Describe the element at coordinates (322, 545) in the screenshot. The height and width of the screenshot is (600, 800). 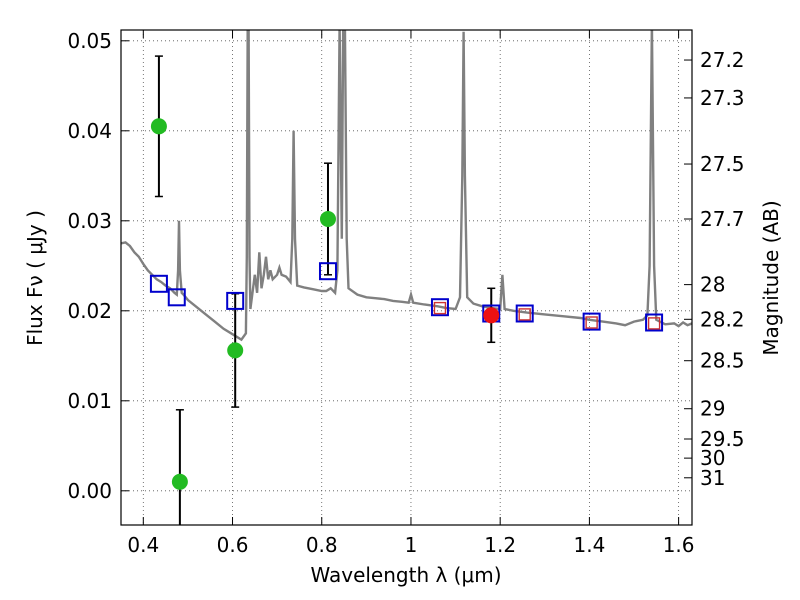
I see `x-tick-label: 0.8` at that location.